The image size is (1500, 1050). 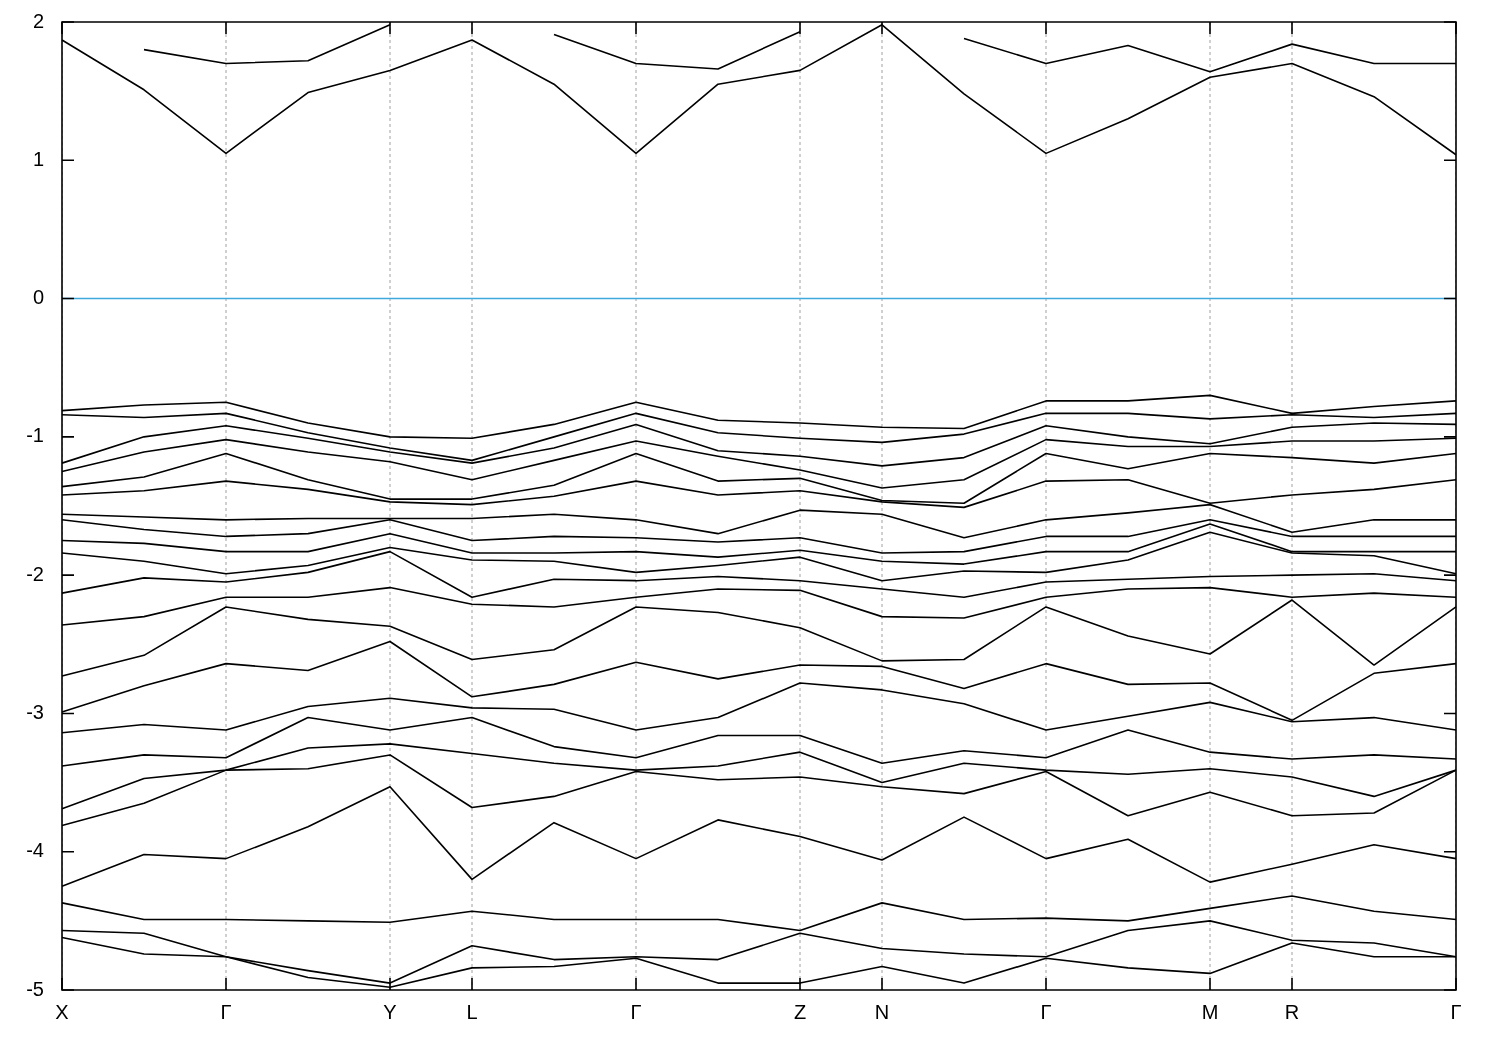 What do you see at coordinates (35, 850) in the screenshot?
I see `y-tick-label: -4` at bounding box center [35, 850].